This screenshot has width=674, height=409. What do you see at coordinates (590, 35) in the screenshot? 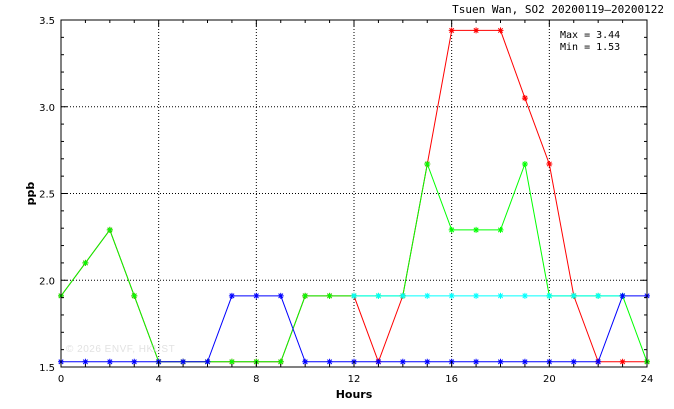
I see `max-annotation: Max = 3.44` at bounding box center [590, 35].